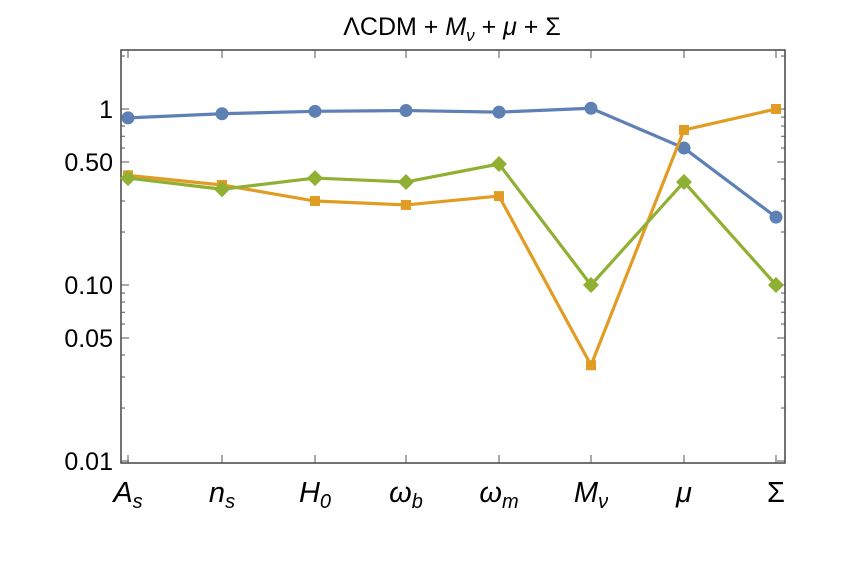 The height and width of the screenshot is (567, 843). Describe the element at coordinates (509, 27) in the screenshot. I see `title-part: μ` at that location.